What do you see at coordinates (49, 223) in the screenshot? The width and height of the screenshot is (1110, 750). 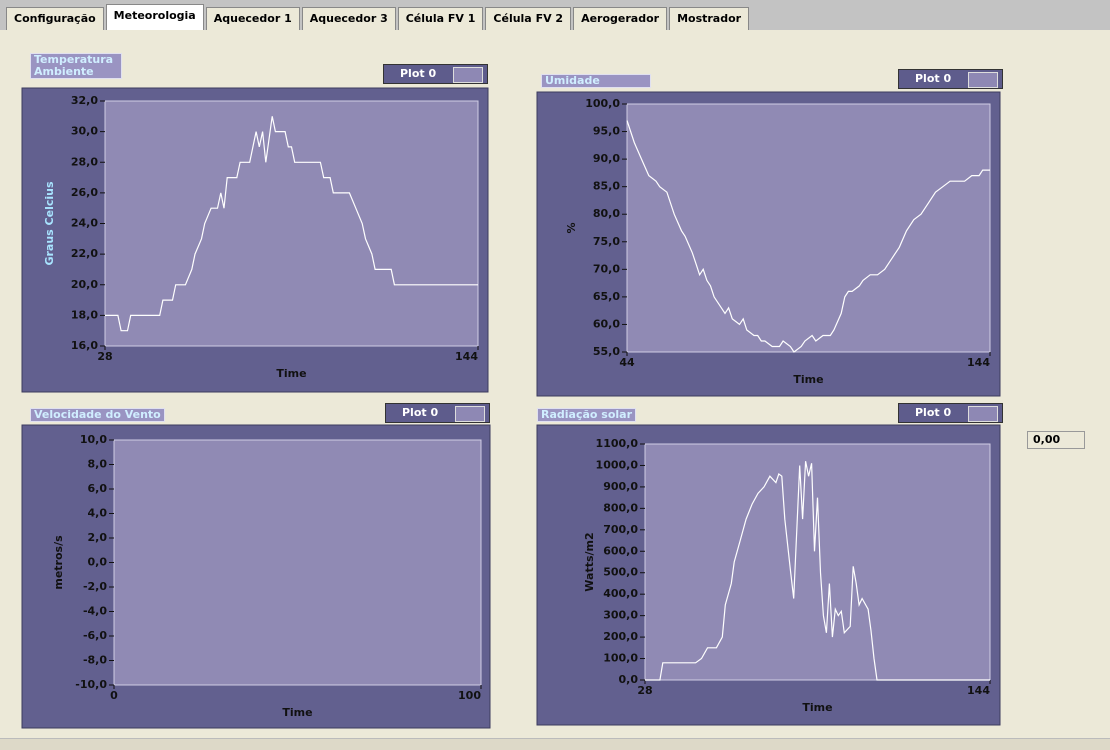 I see `y-axis-label: Graus Celcius` at bounding box center [49, 223].